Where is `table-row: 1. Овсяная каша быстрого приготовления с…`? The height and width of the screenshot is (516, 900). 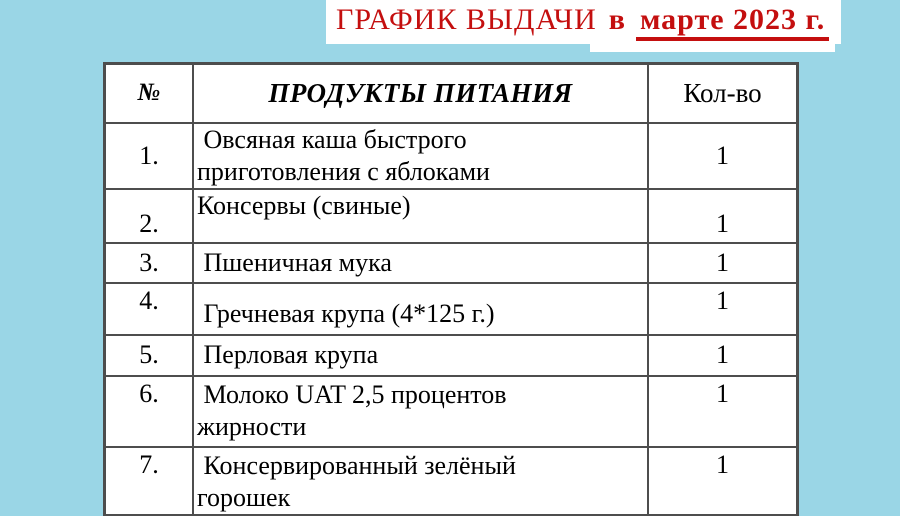 table-row: 1. Овсяная каша быстрого приготовления с… is located at coordinates (451, 155).